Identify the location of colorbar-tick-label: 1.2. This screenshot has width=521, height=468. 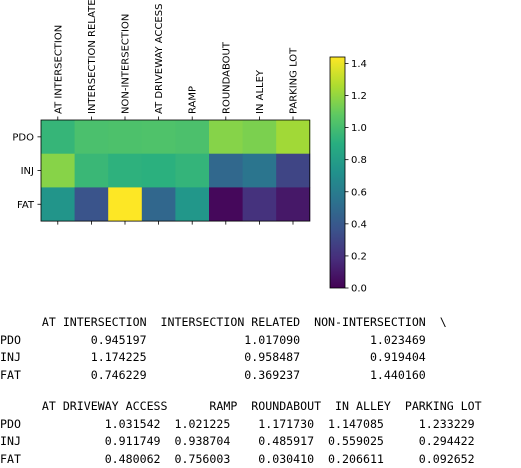
(359, 96).